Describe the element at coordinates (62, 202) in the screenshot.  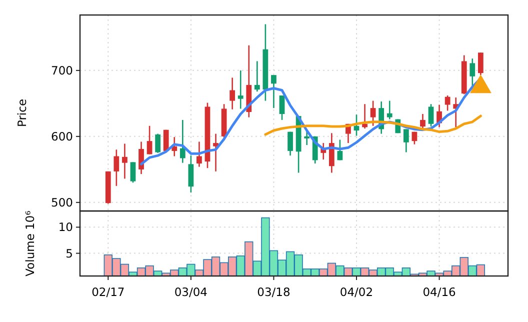
I see `y-tick-label: 500` at that location.